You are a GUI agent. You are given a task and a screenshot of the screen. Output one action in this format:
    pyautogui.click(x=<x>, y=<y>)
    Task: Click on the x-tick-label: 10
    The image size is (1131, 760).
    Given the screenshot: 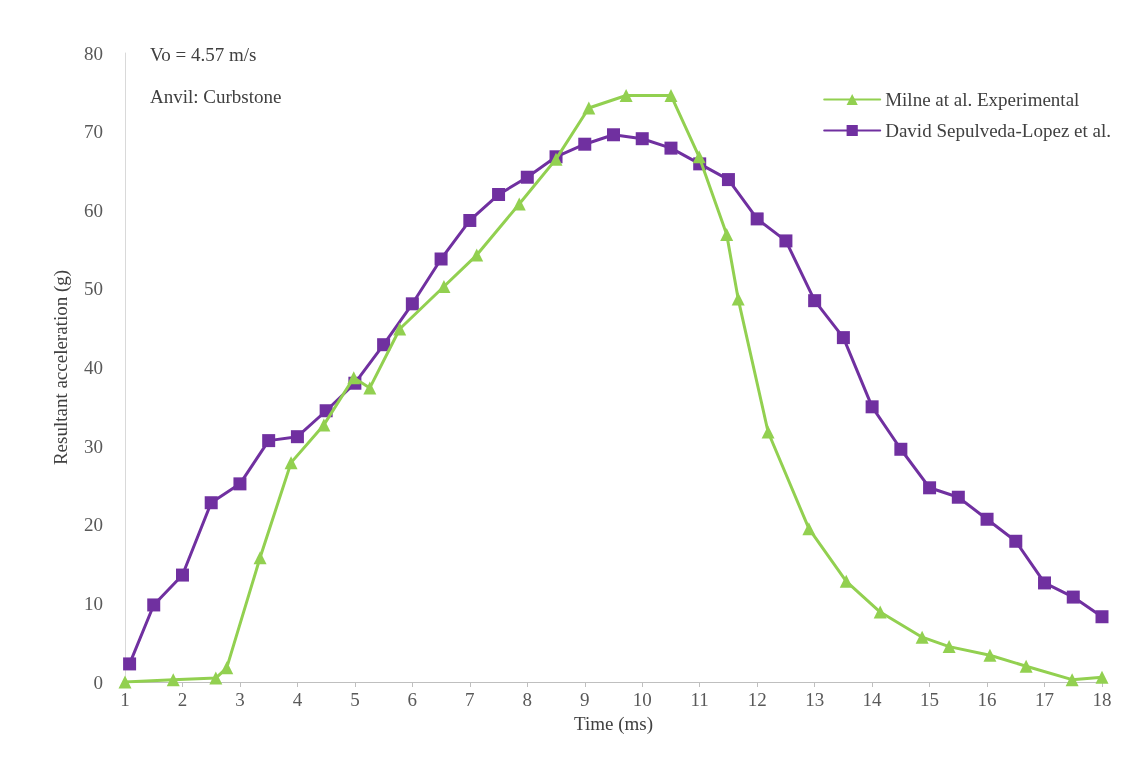 What is the action you would take?
    pyautogui.click(x=642, y=699)
    